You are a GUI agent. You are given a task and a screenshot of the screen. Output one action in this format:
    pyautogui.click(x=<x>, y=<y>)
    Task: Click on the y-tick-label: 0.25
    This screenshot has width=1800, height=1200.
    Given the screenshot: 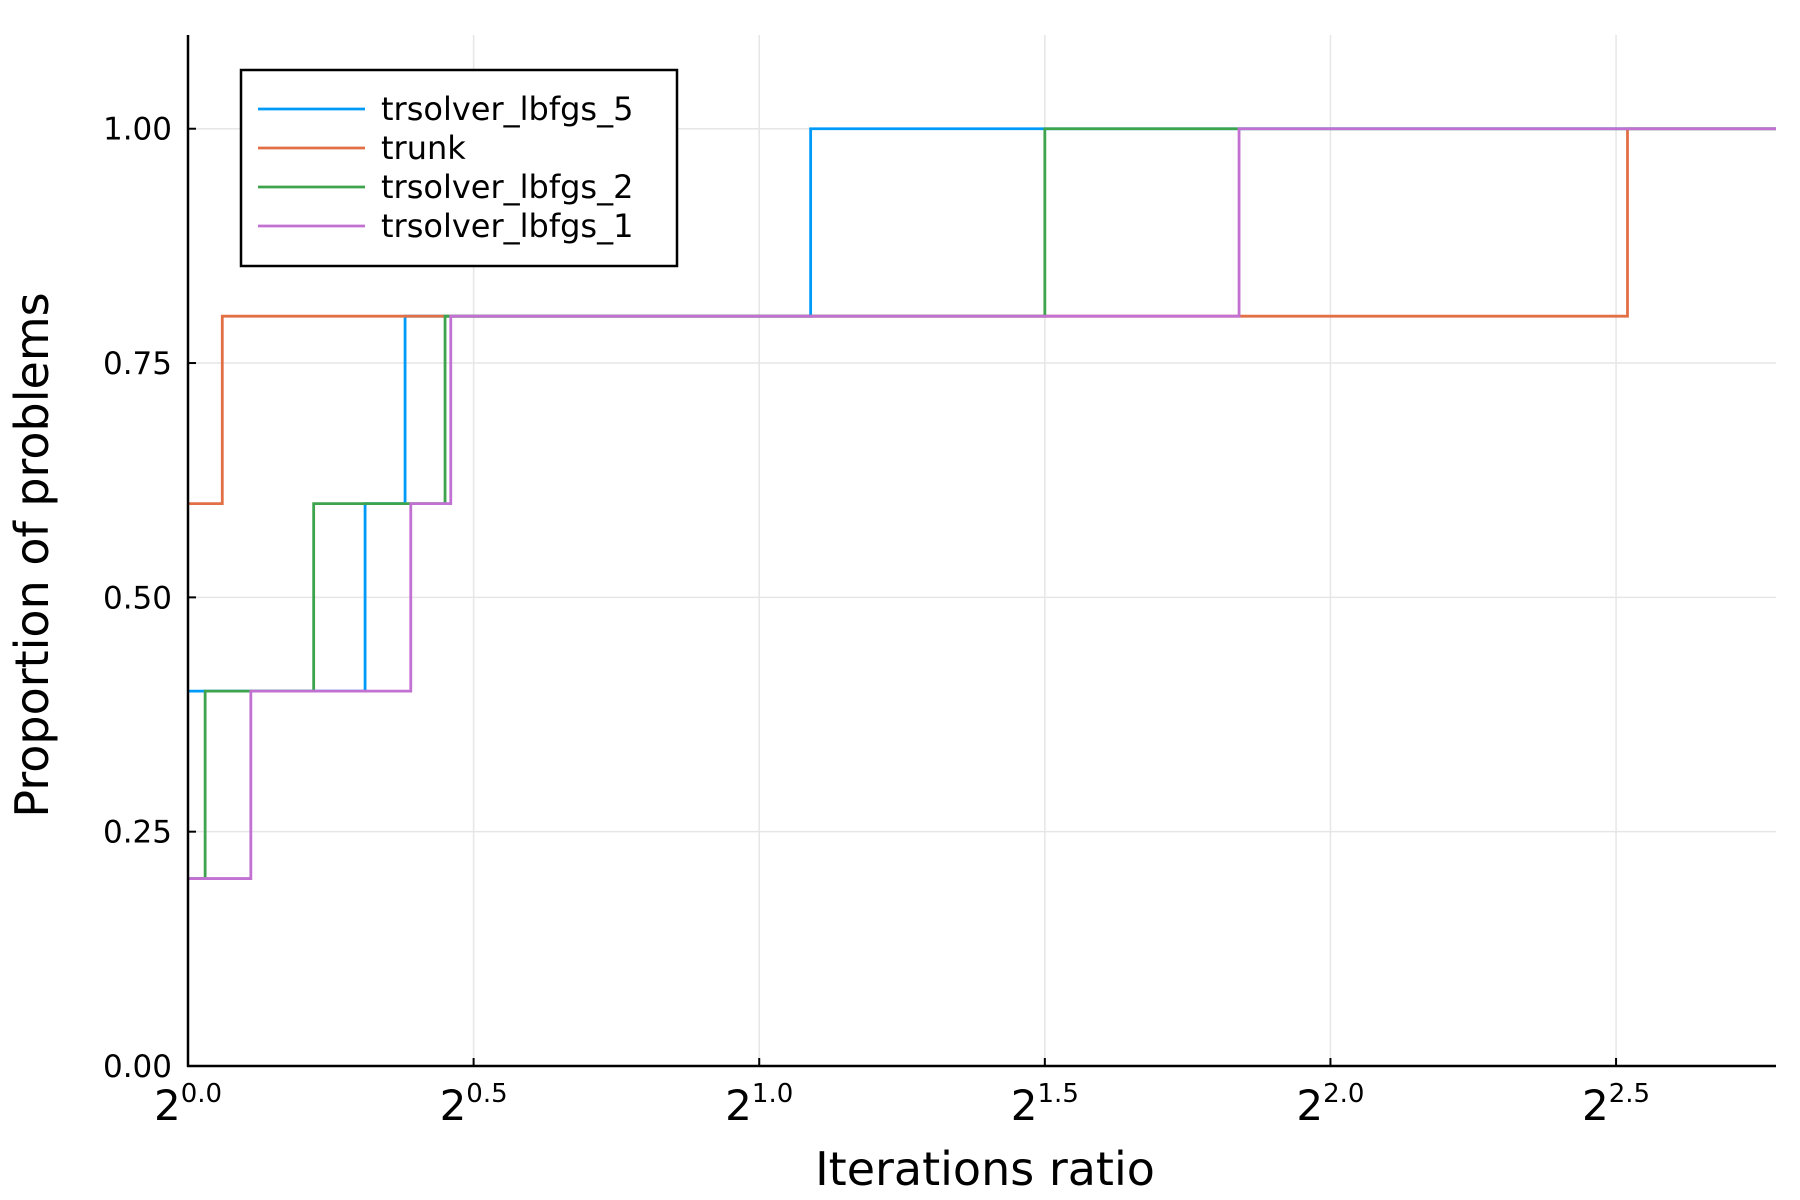 What is the action you would take?
    pyautogui.click(x=137, y=833)
    